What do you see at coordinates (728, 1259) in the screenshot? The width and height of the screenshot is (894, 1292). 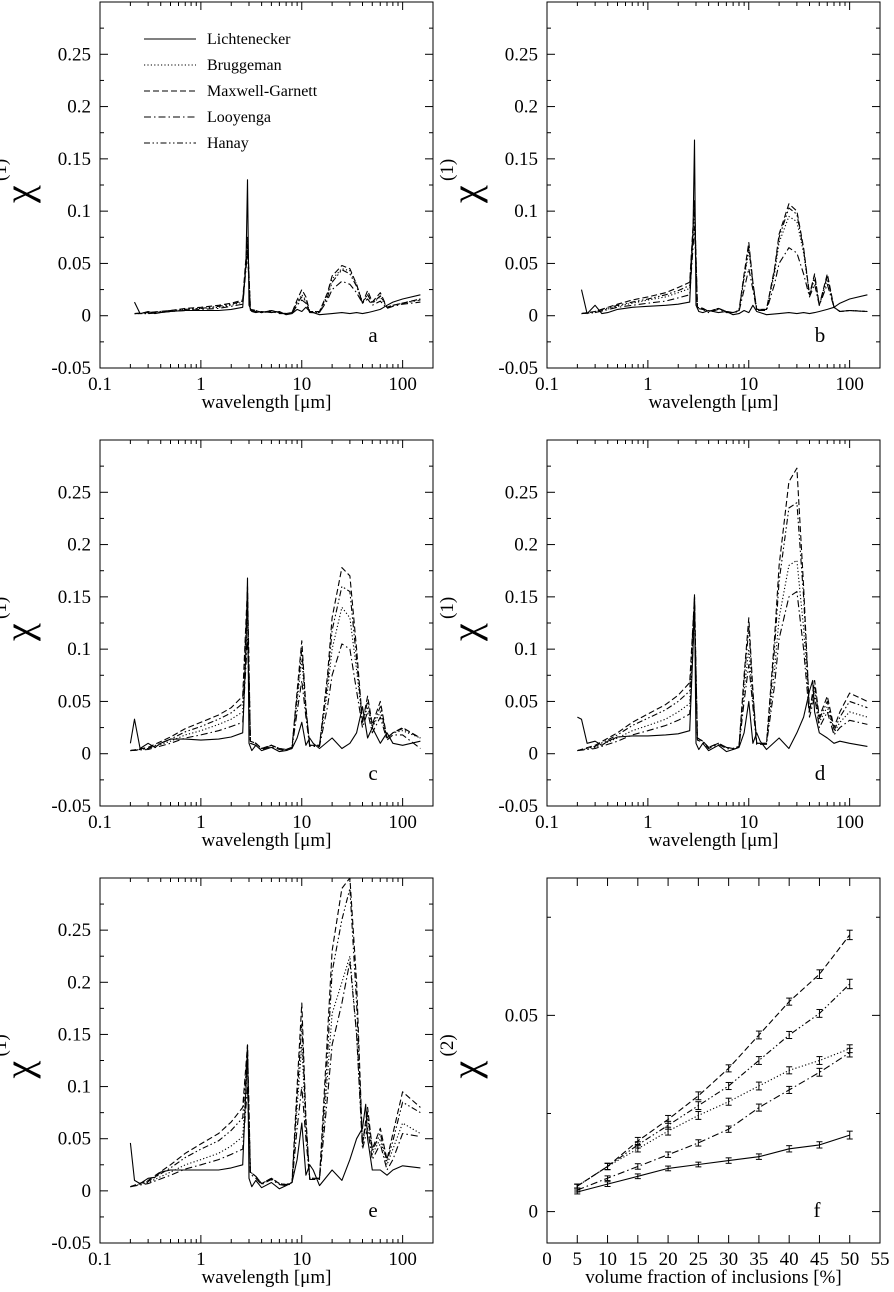 I see `x-tick-label: 30` at bounding box center [728, 1259].